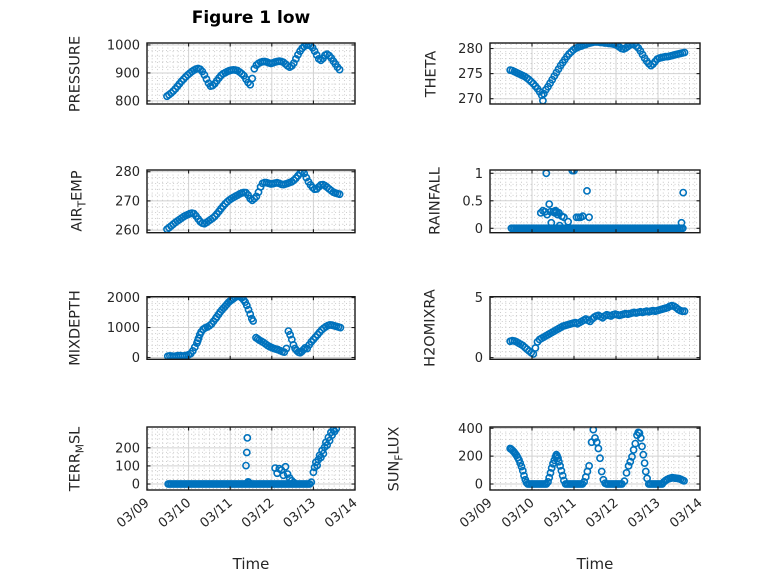  I want to click on y-tick-label: 270, so click(127, 201).